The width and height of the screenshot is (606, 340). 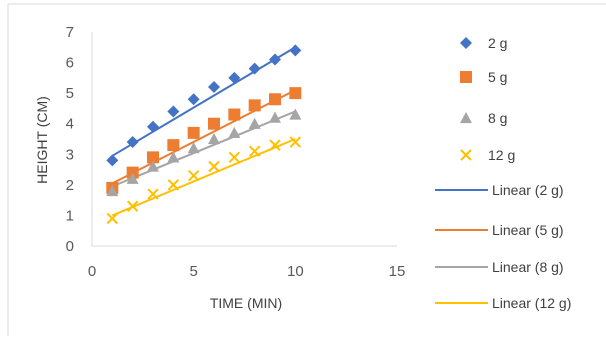 What do you see at coordinates (70, 63) in the screenshot?
I see `y-tick-label: 6` at bounding box center [70, 63].